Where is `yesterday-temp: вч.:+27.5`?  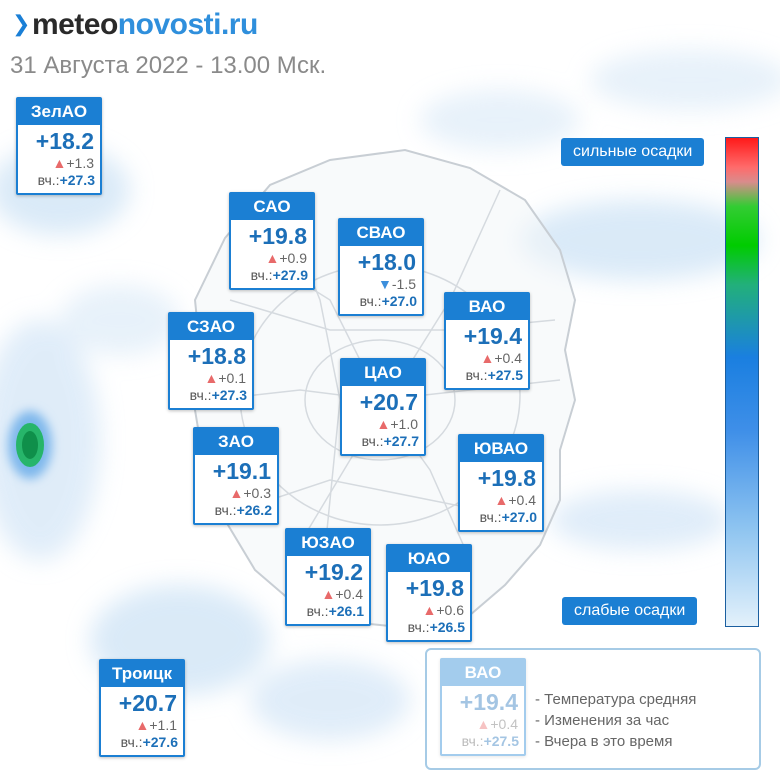 yesterday-temp: вч.:+27.5 is located at coordinates (487, 375).